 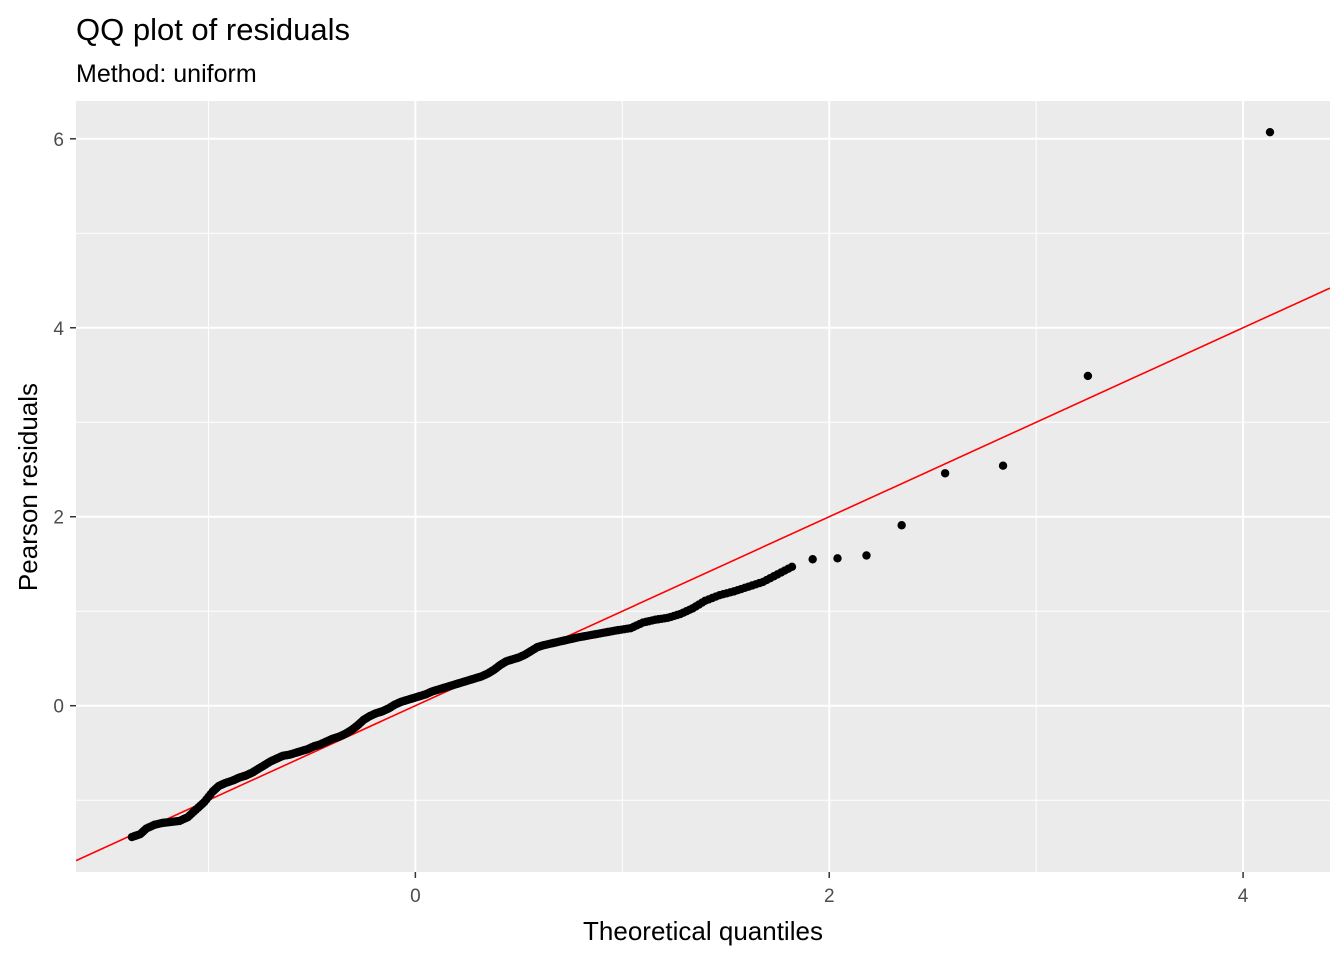 I want to click on x-axis-title: Theoretical quantiles, so click(x=703, y=931).